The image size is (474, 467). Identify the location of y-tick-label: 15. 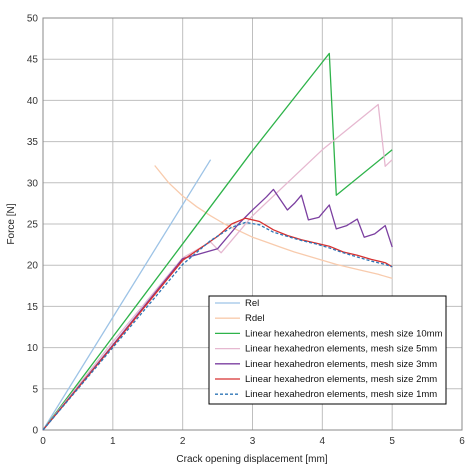
(33, 307).